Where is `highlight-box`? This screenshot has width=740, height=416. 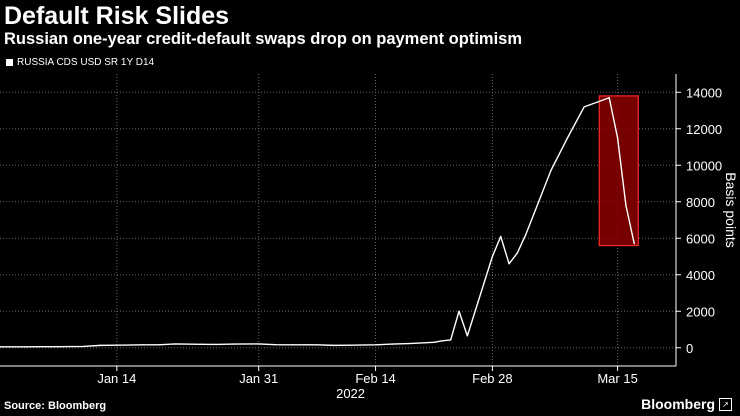 highlight-box is located at coordinates (618, 171).